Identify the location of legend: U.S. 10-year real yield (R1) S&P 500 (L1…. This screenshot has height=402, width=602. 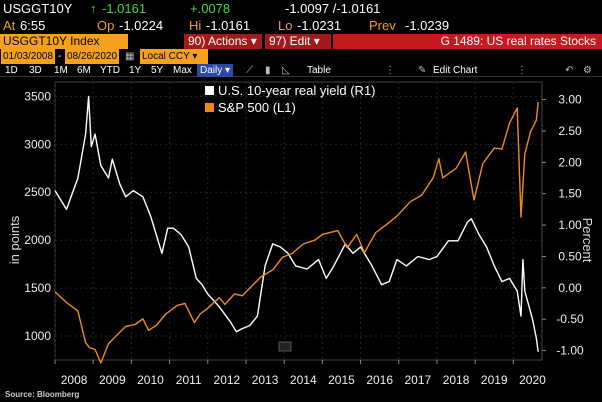
(290, 99).